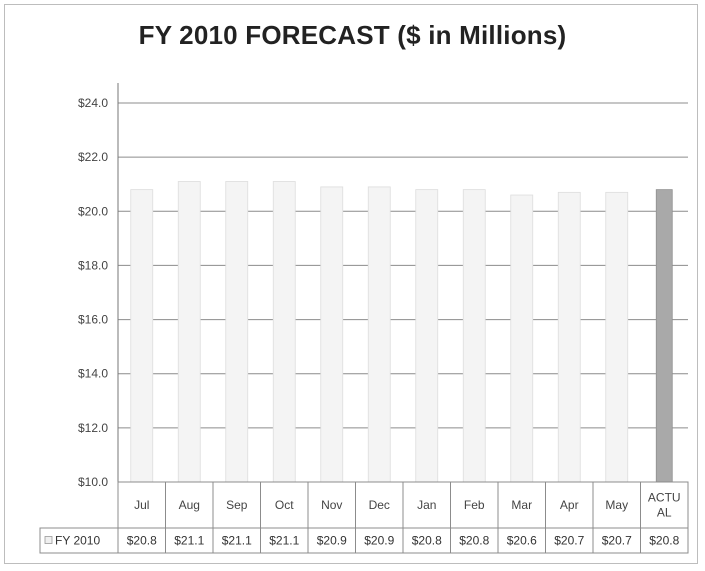  Describe the element at coordinates (48, 540) in the screenshot. I see `legend-key` at that location.